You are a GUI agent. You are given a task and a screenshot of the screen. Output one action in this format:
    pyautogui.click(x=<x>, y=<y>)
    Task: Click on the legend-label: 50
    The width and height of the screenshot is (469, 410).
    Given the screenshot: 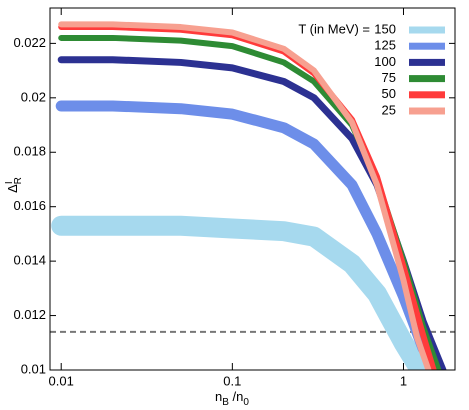 What is the action you would take?
    pyautogui.click(x=389, y=93)
    